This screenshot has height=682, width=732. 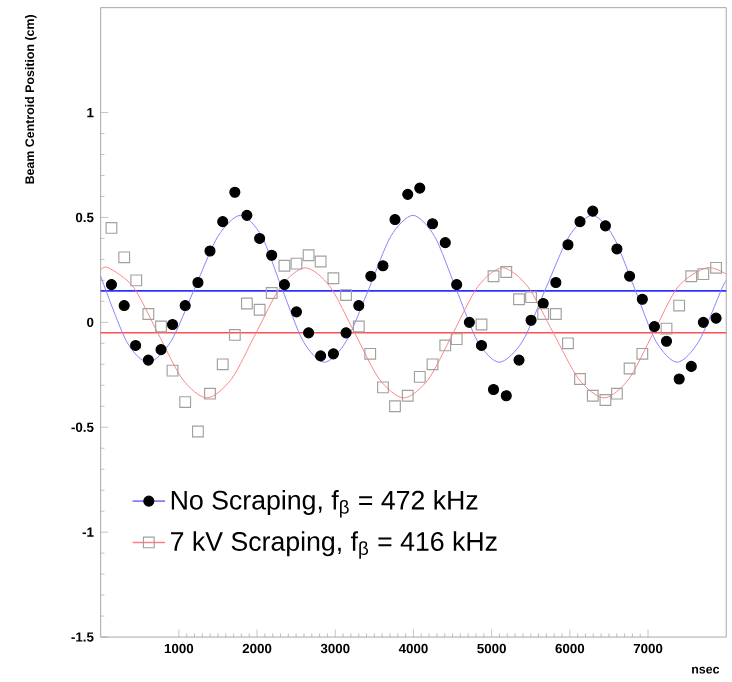 What do you see at coordinates (334, 545) in the screenshot?
I see `legend-label: 7 kV Scraping, f$_{β}$ = 416 kHz` at bounding box center [334, 545].